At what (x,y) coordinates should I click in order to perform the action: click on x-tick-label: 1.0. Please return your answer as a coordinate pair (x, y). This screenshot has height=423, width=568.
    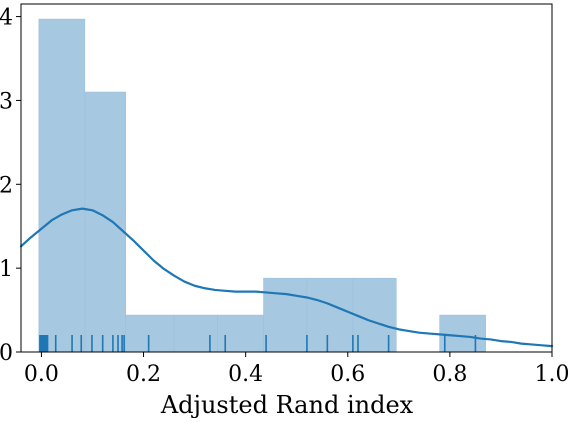
    Looking at the image, I should click on (551, 374).